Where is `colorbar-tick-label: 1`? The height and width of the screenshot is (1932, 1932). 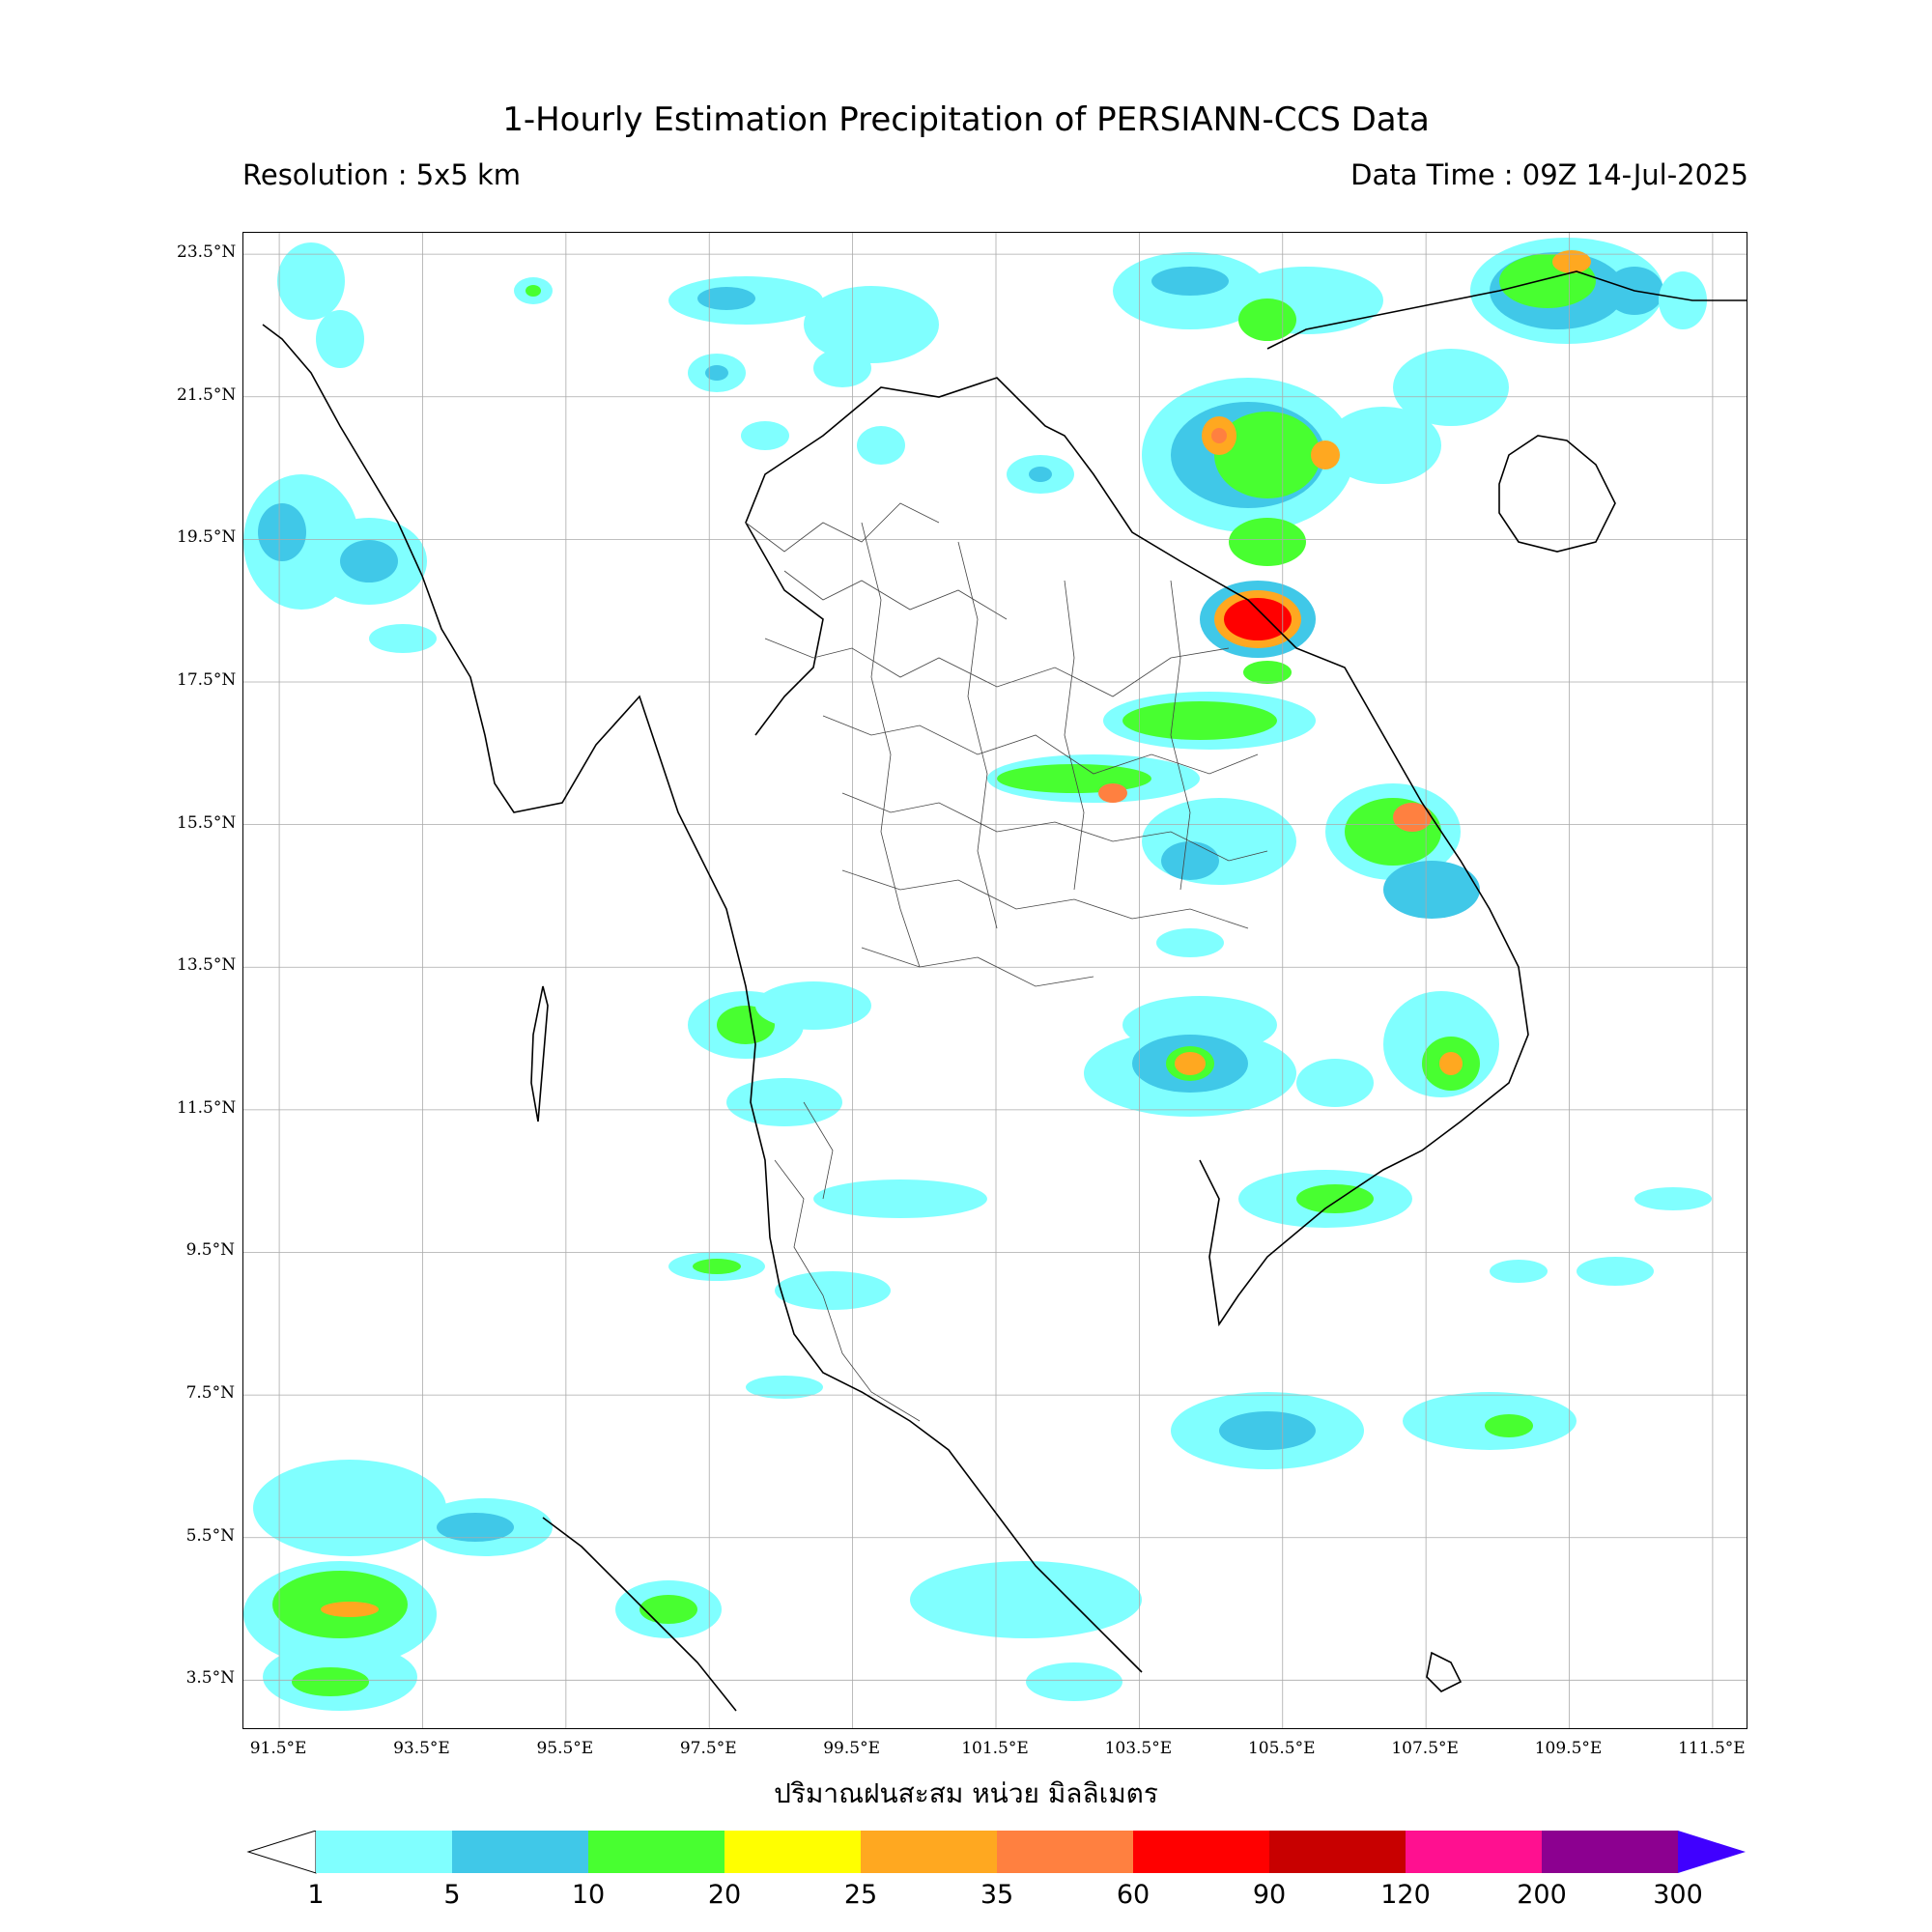 colorbar-tick-label: 1 is located at coordinates (316, 1895).